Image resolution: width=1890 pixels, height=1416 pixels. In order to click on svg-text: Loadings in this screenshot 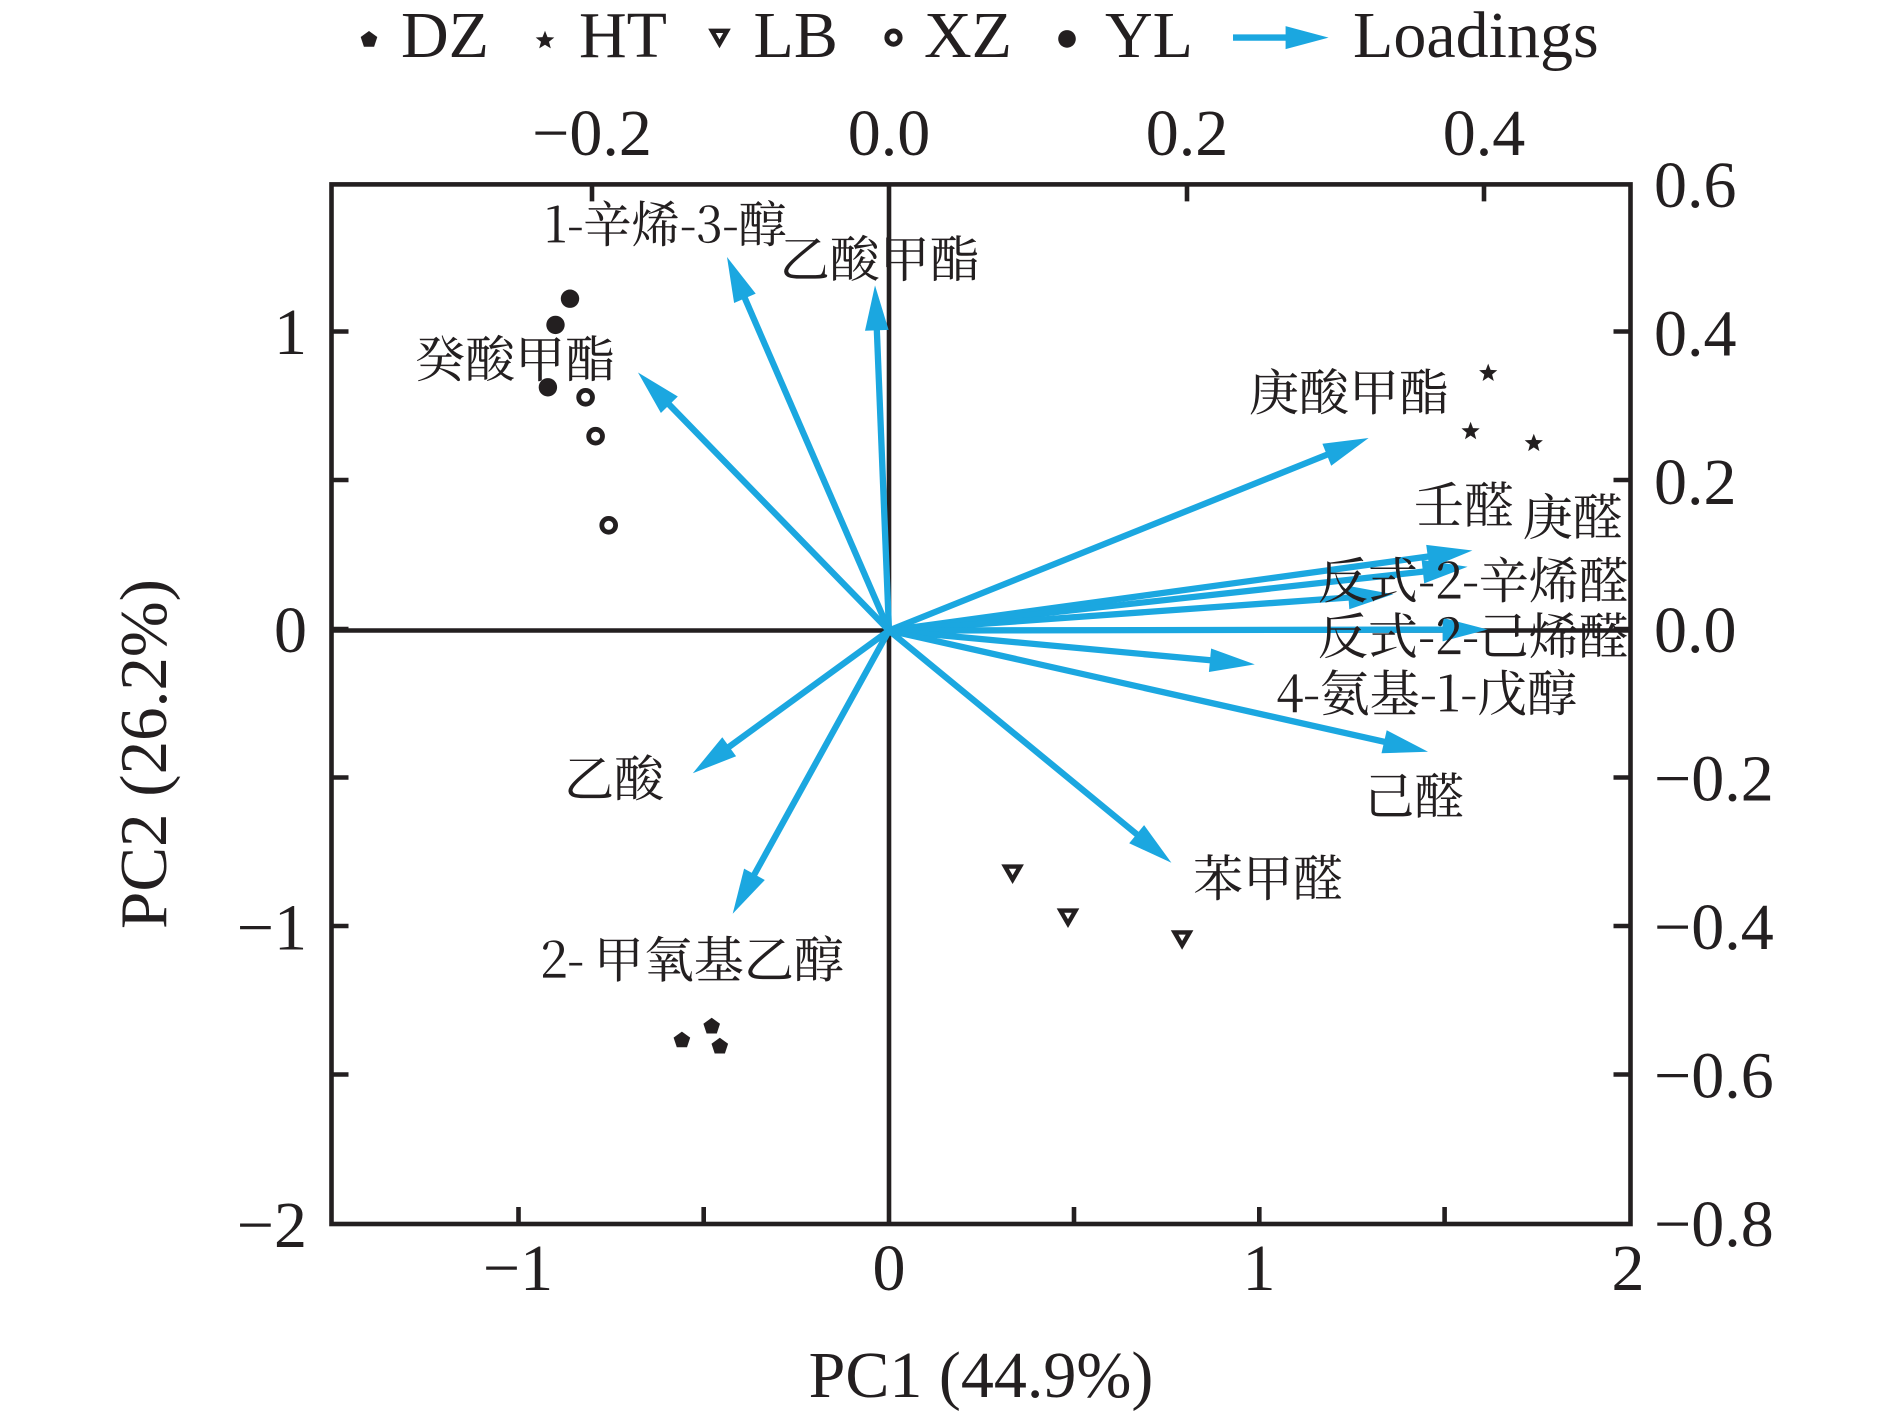, I will do `click(1476, 36)`.